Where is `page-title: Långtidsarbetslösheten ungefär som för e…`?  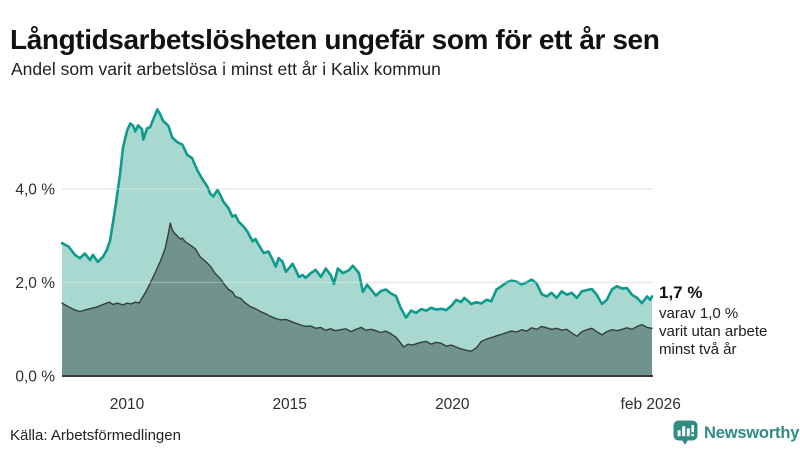
page-title: Långtidsarbetslösheten ungefär som för e… is located at coordinates (335, 39).